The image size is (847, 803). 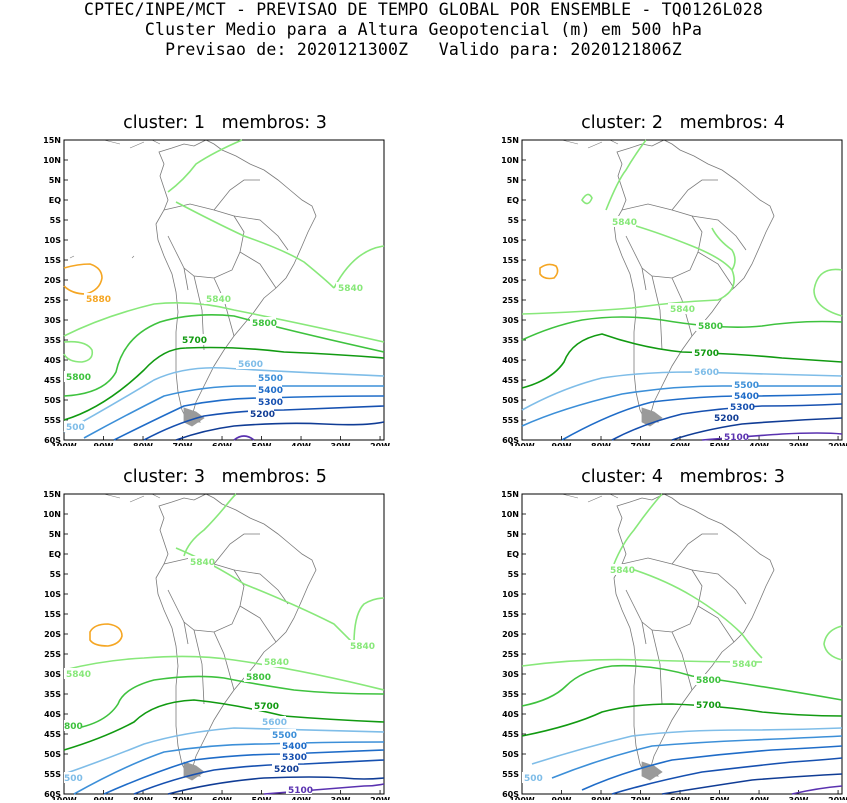 I want to click on panel-4-title: cluster: 4 membros: 3, so click(x=683, y=477).